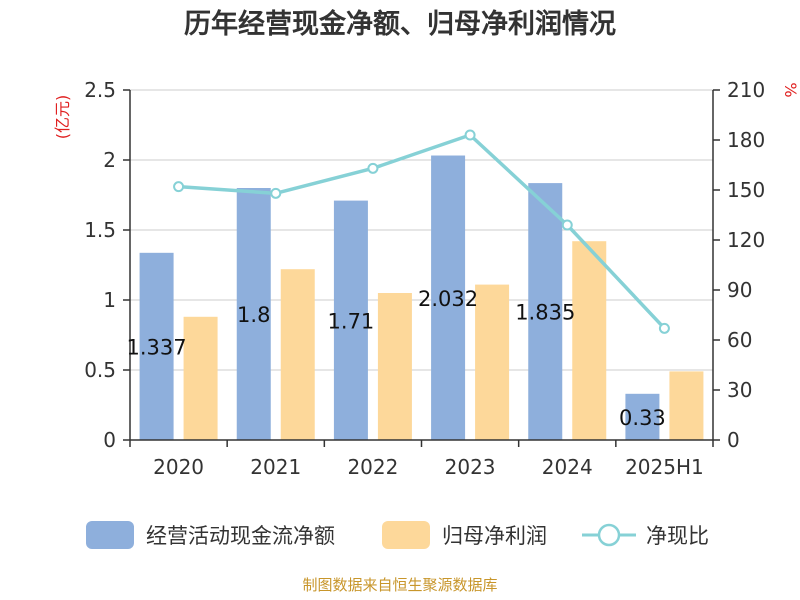 The height and width of the screenshot is (600, 800). Describe the element at coordinates (746, 190) in the screenshot. I see `right-tick-label: 150` at that location.